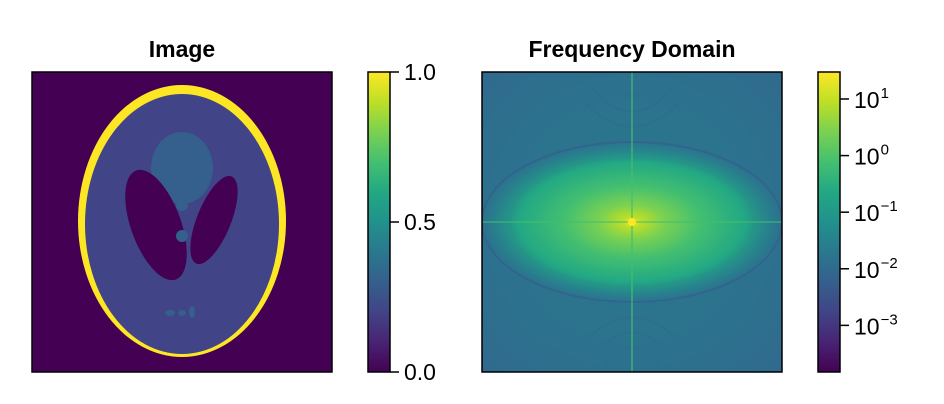  I want to click on image-colorbar-tick-label: 0.5, so click(420, 222).